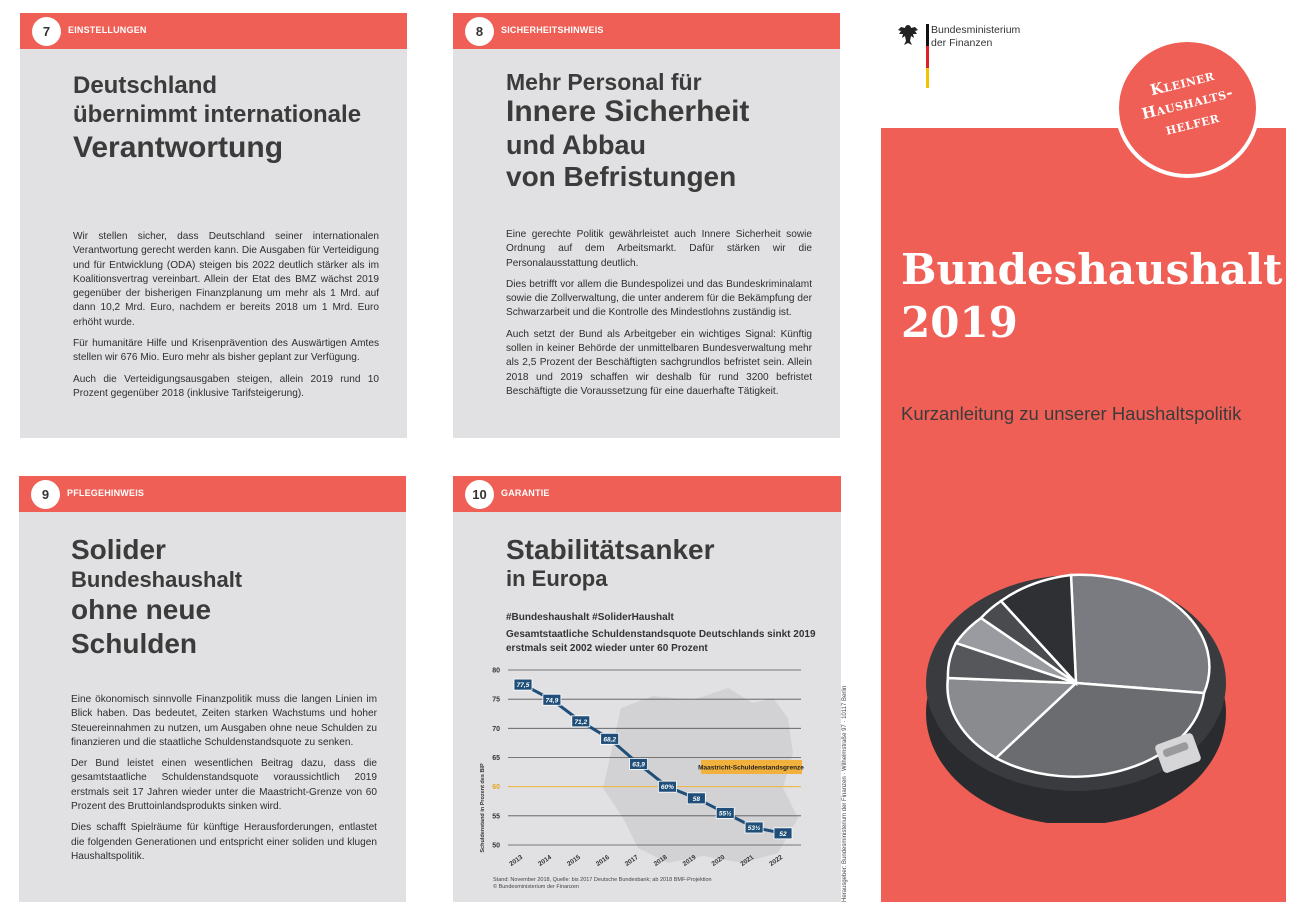 This screenshot has width=1297, height=915. I want to click on series-line, so click(653, 759).